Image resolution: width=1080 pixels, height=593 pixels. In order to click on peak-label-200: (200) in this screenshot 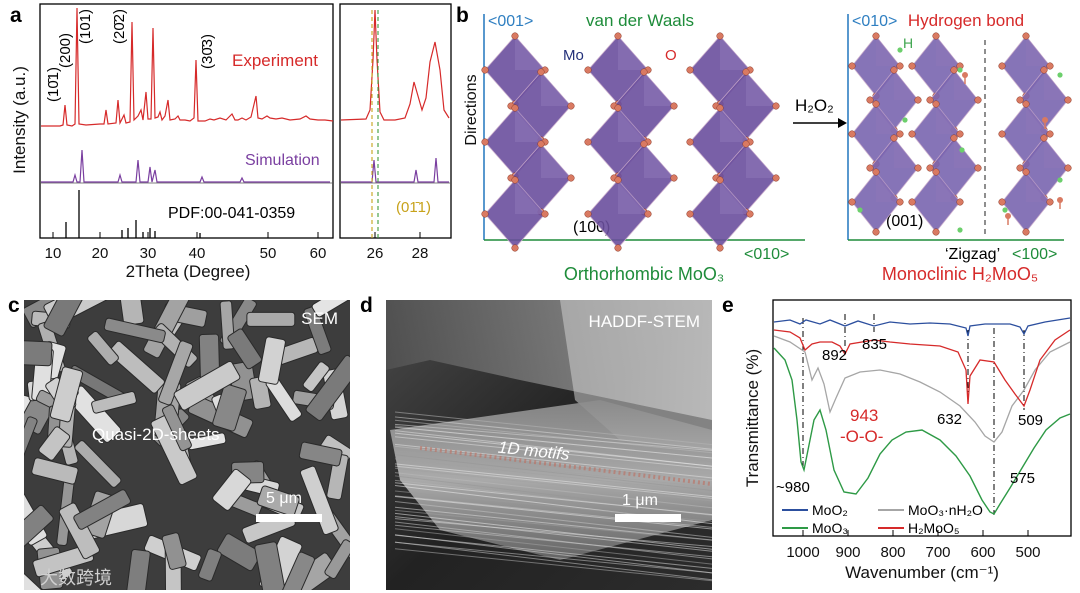, I will do `click(65, 50)`.